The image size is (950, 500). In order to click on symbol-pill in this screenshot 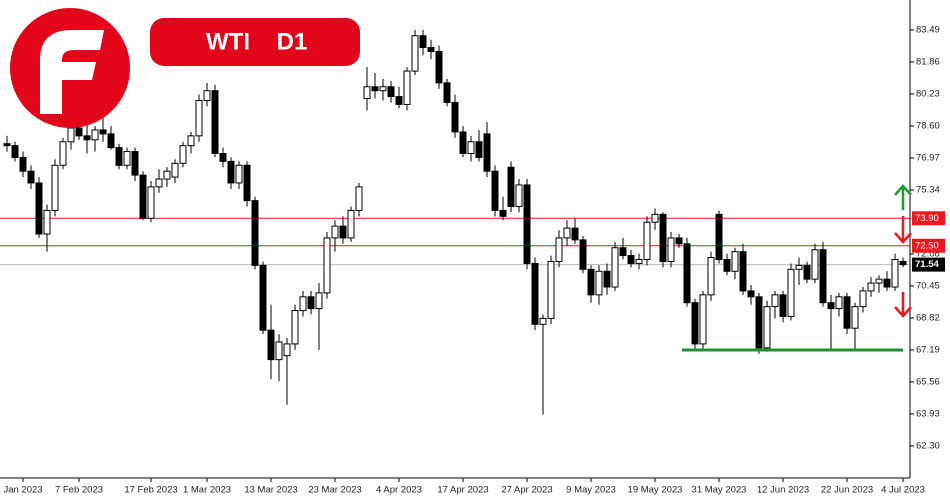, I will do `click(255, 42)`.